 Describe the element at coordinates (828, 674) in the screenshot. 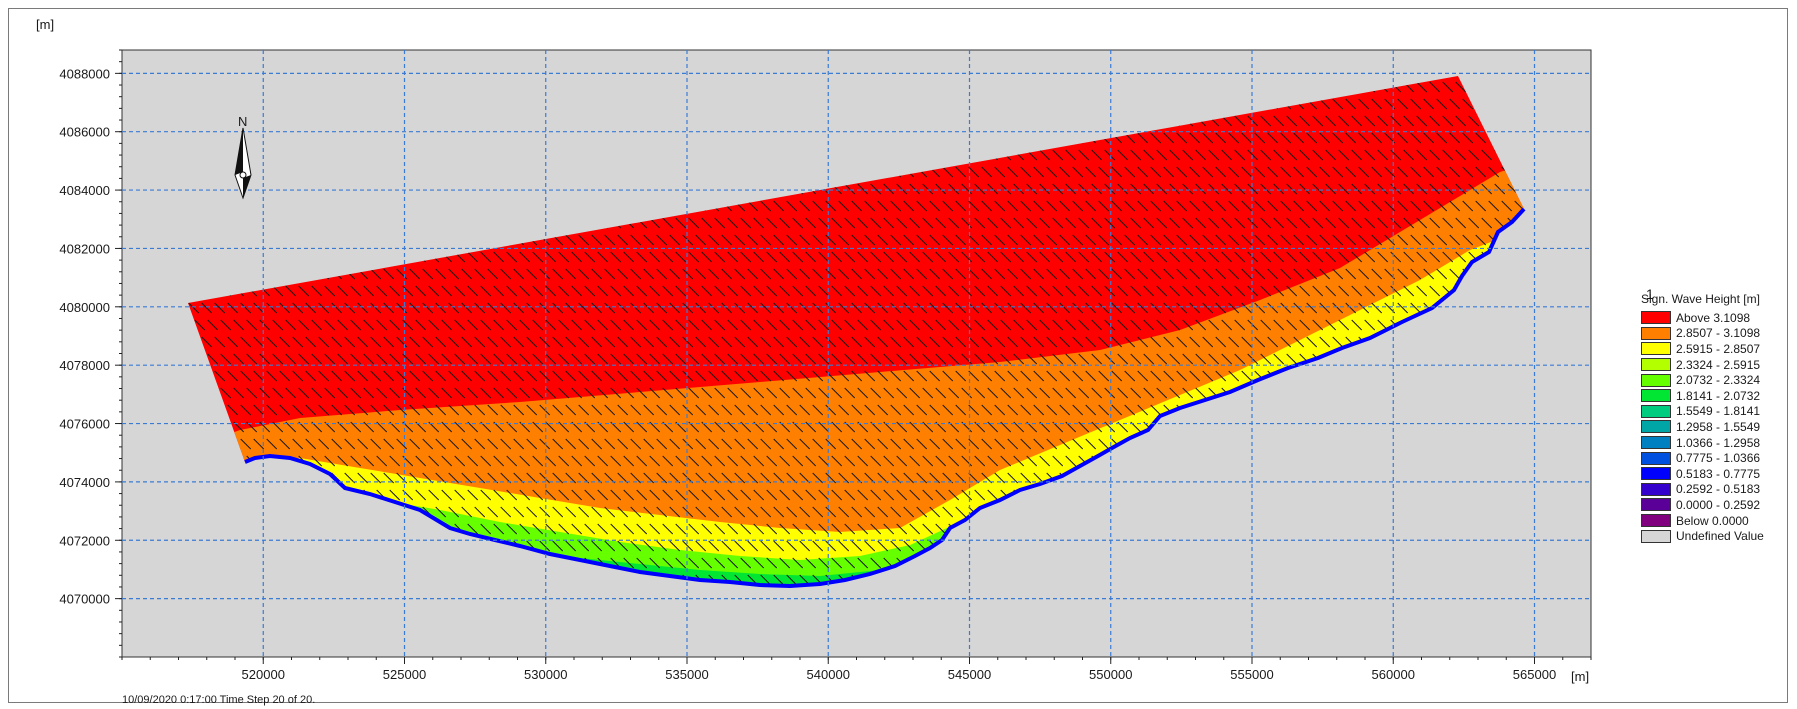

I see `x-tick-label: 540000` at that location.